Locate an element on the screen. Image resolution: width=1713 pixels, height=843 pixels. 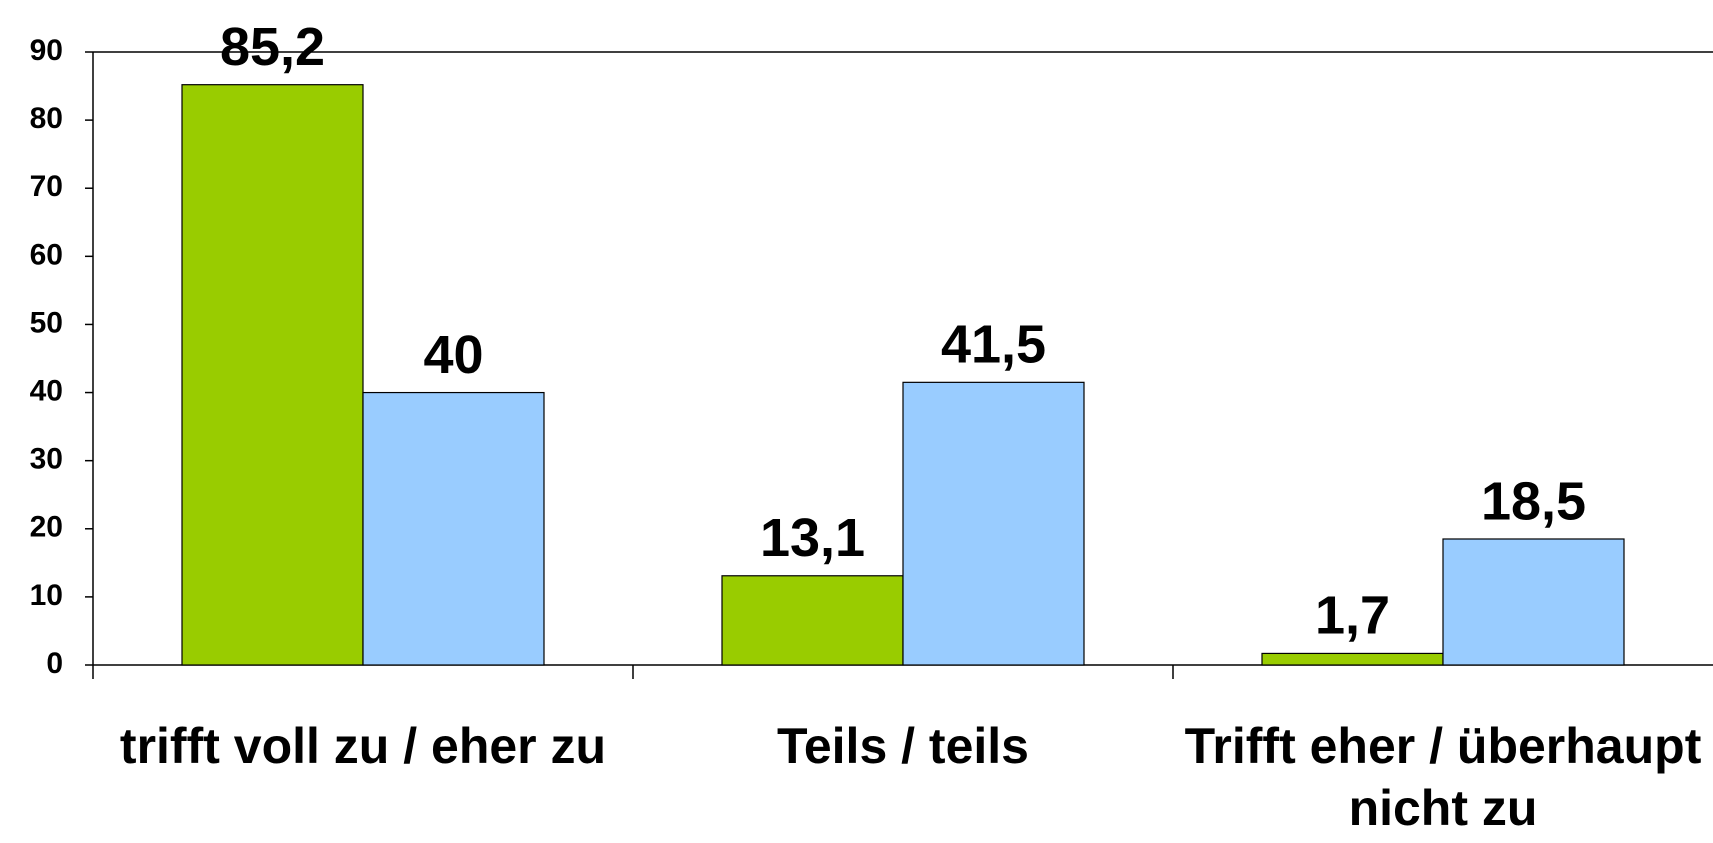
x-tick-label: trifft voll zu / eher zu is located at coordinates (363, 746).